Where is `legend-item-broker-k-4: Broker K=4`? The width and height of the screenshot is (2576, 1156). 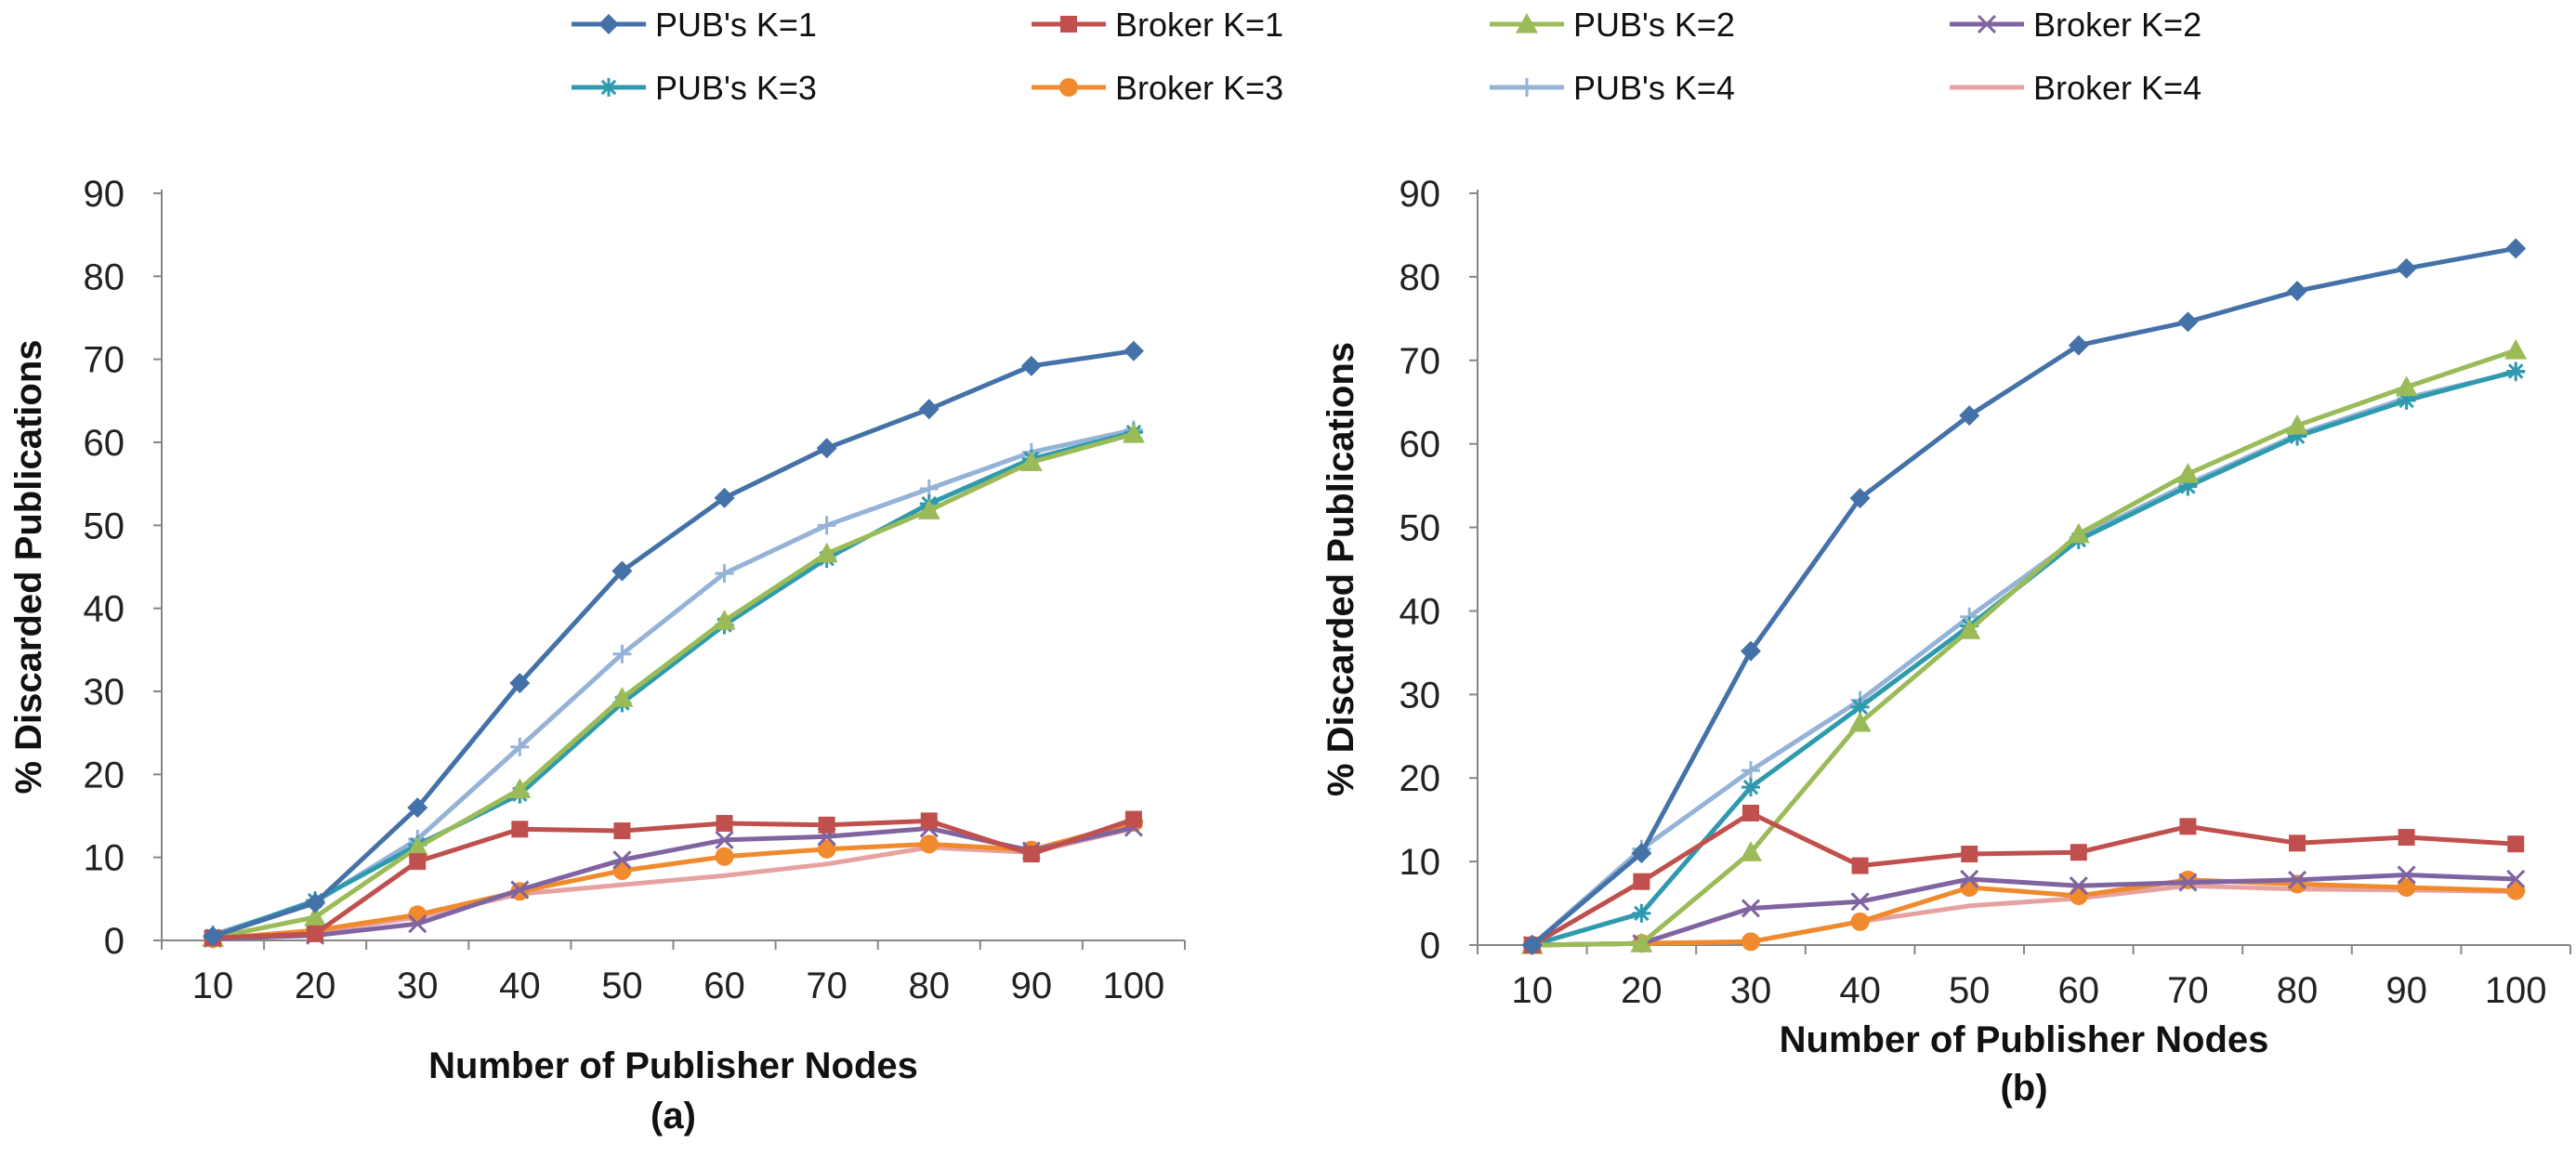
legend-item-broker-k-4: Broker K=4 is located at coordinates (2075, 88).